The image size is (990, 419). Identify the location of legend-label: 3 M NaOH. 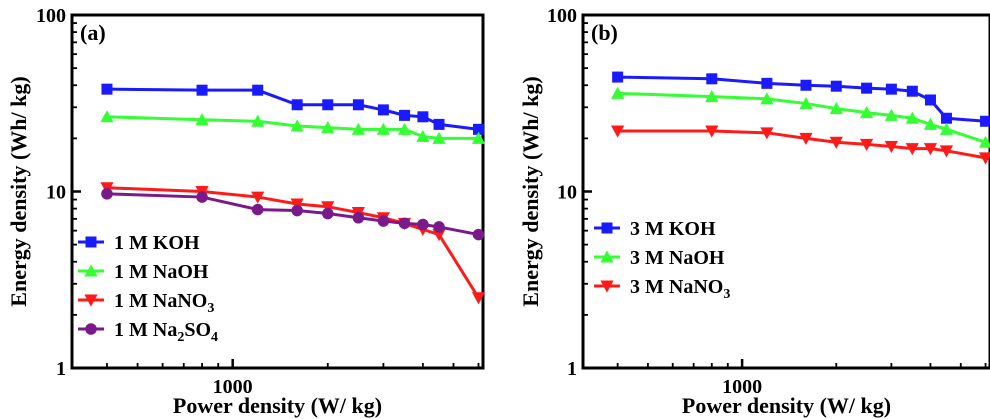
(677, 258).